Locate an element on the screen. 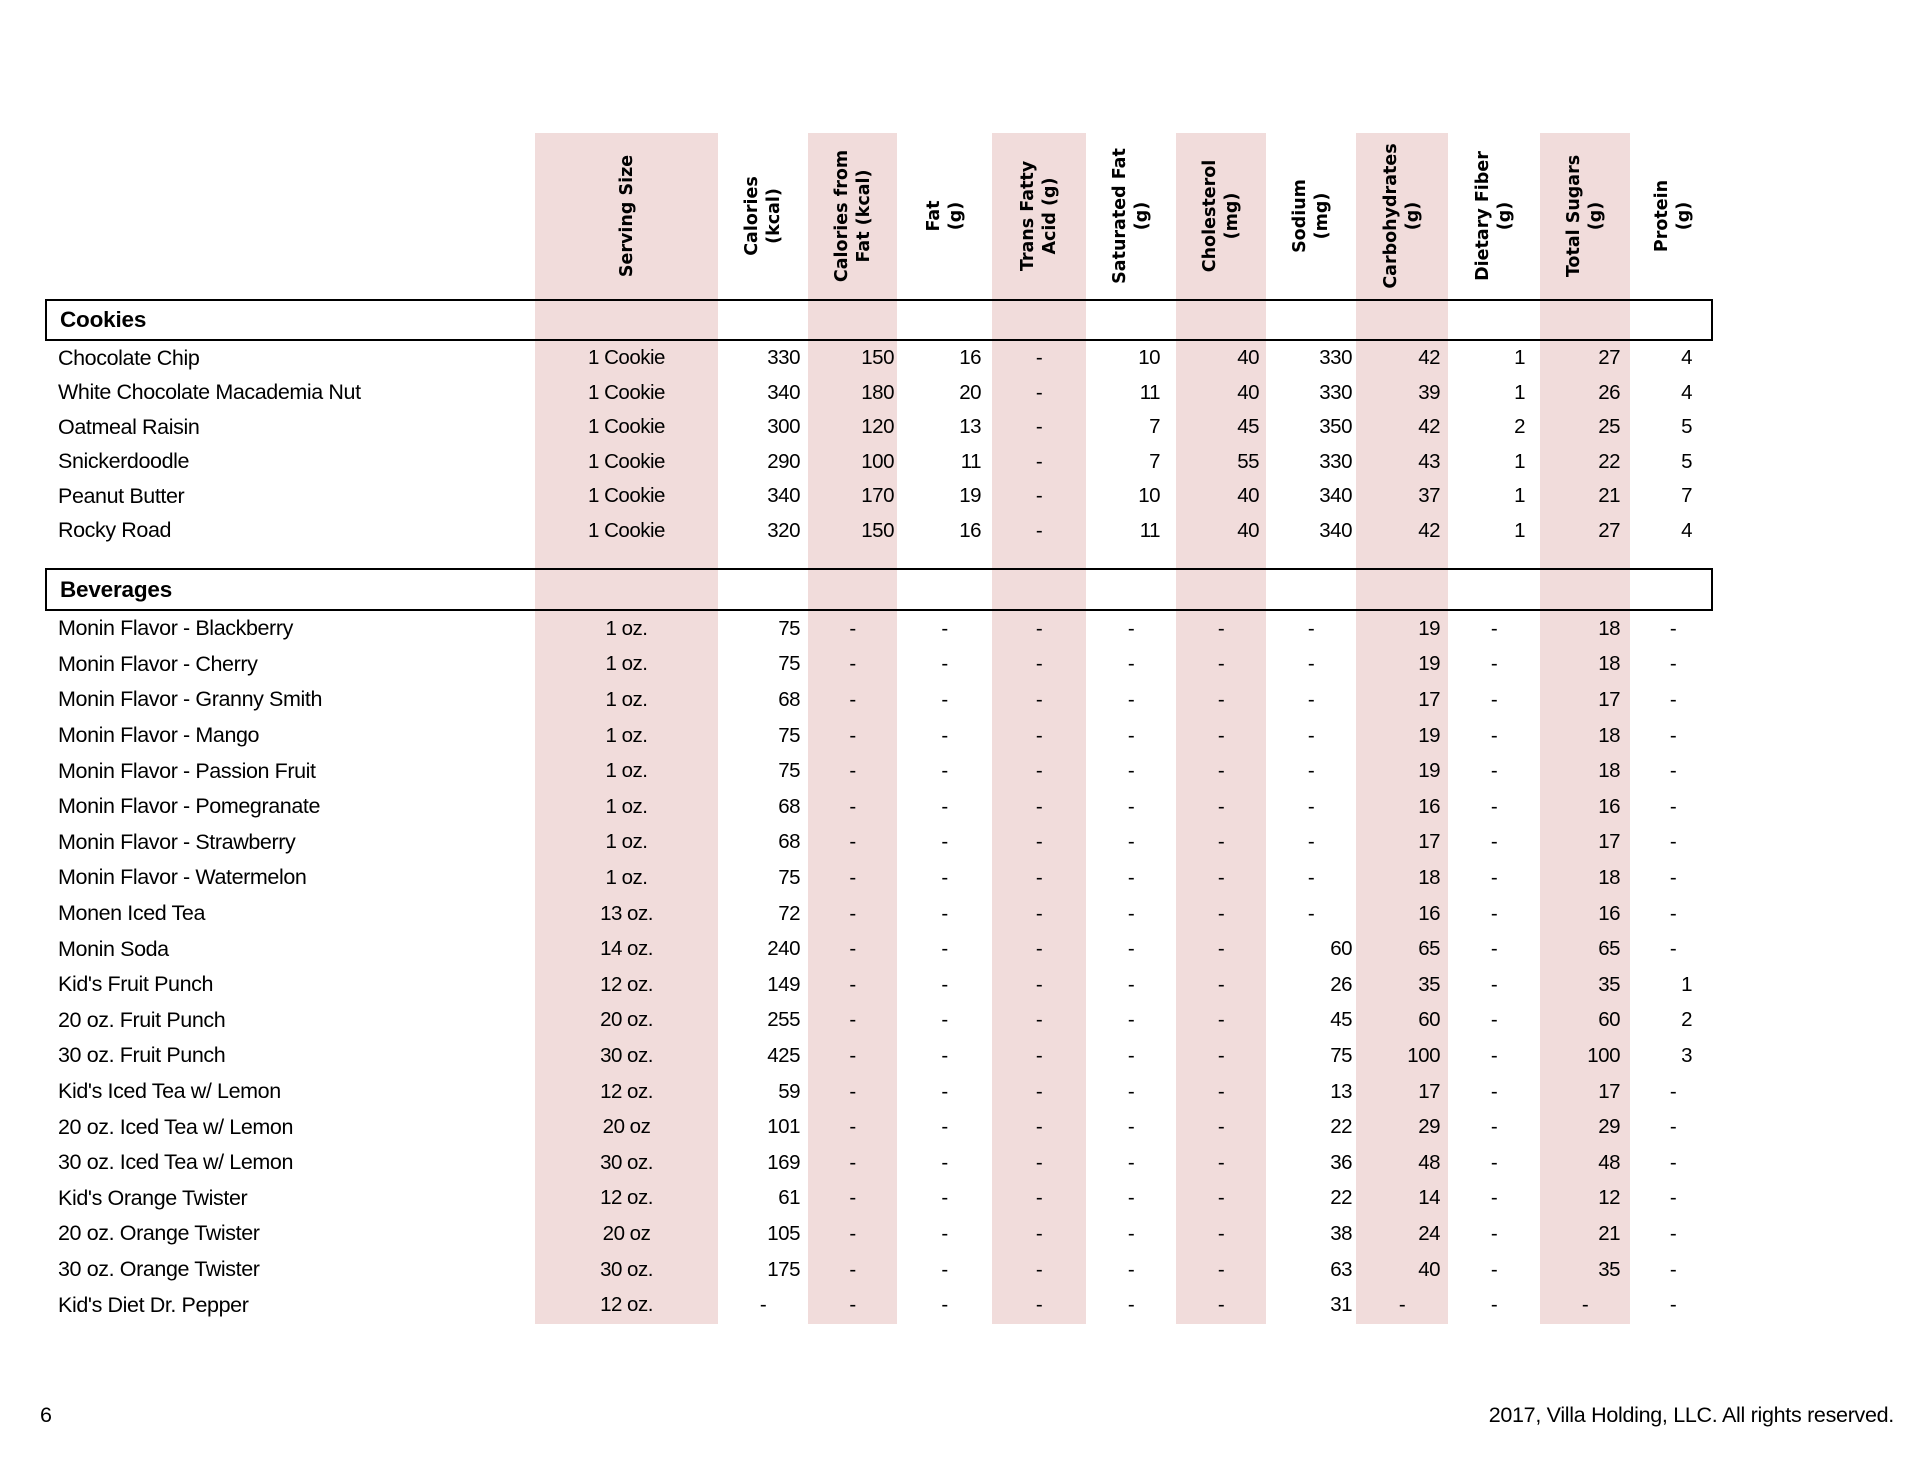 Image resolution: width=1920 pixels, height=1484 pixels. table-cell: 26 is located at coordinates (1609, 392).